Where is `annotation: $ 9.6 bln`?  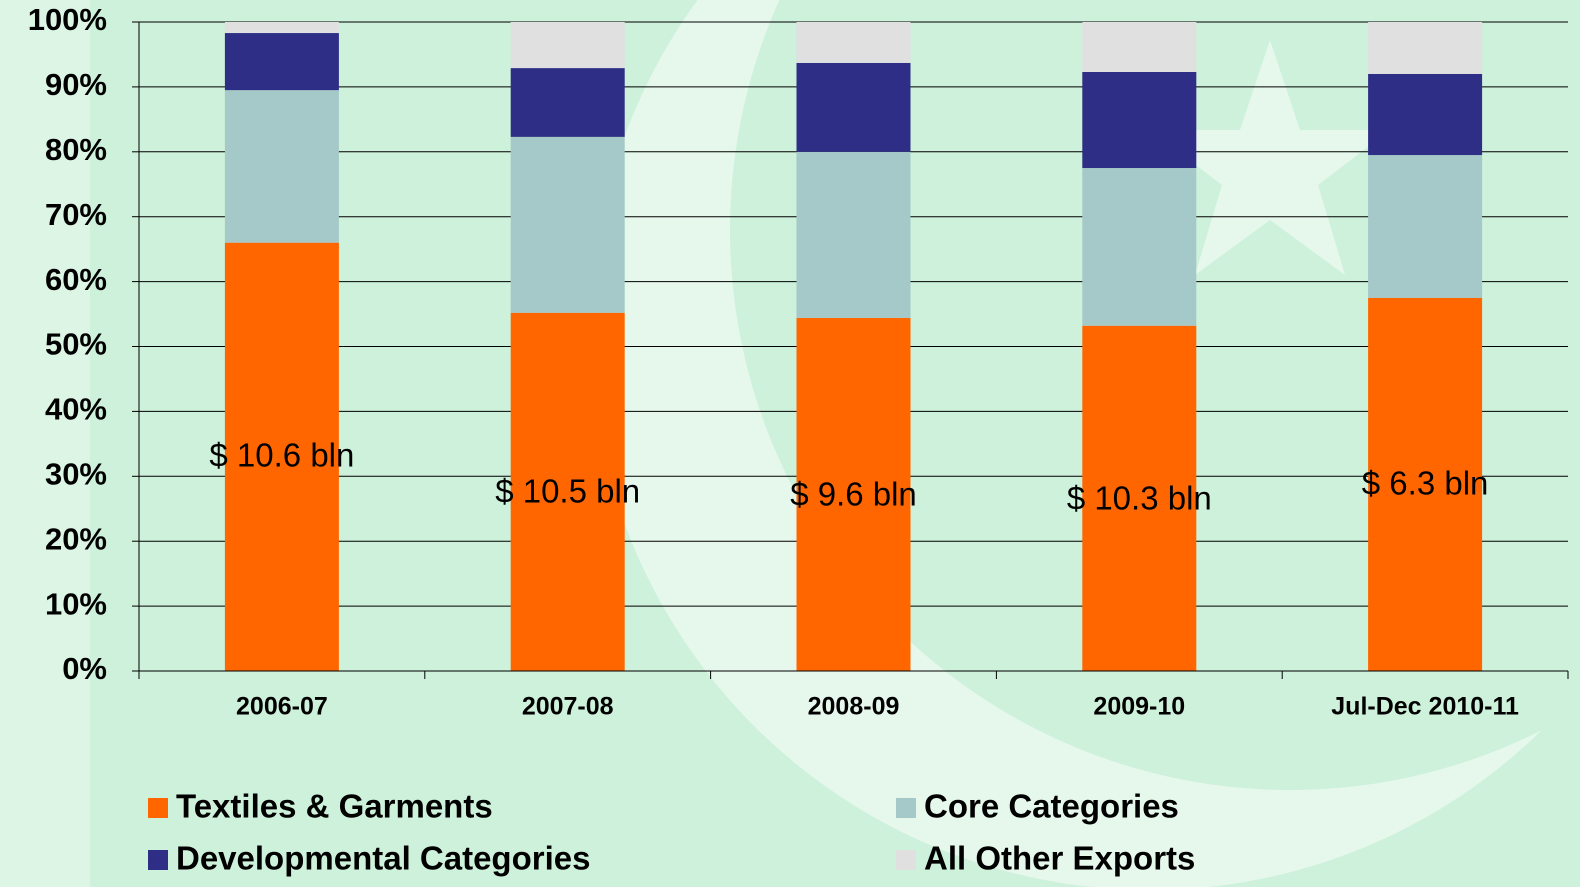 annotation: $ 9.6 bln is located at coordinates (853, 494).